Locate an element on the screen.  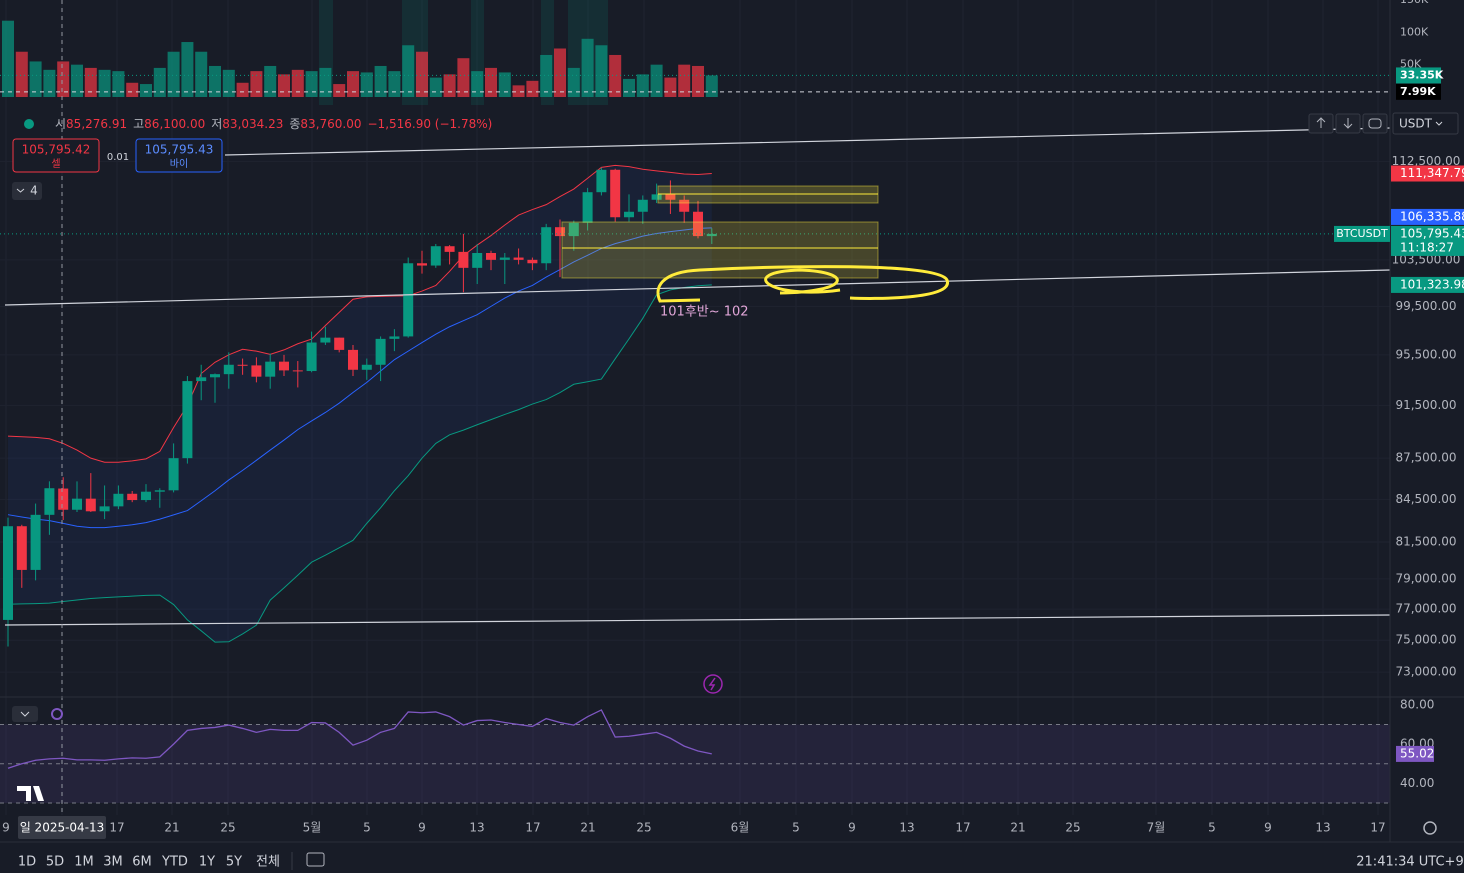
timeframe-button: 전체 is located at coordinates (268, 862).